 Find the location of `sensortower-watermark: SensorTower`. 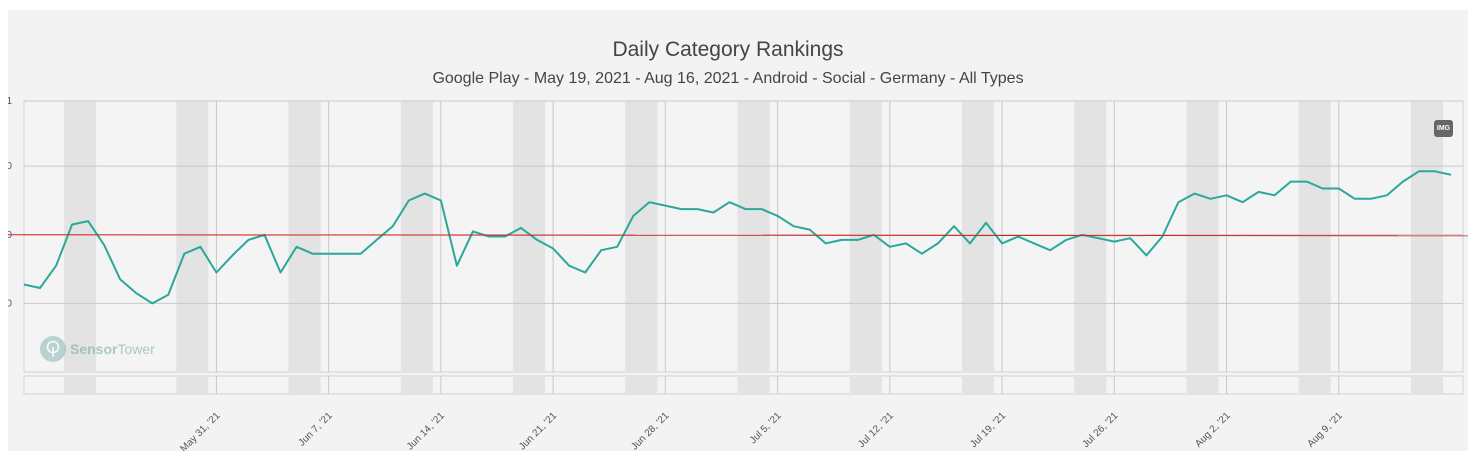

sensortower-watermark: SensorTower is located at coordinates (97, 349).